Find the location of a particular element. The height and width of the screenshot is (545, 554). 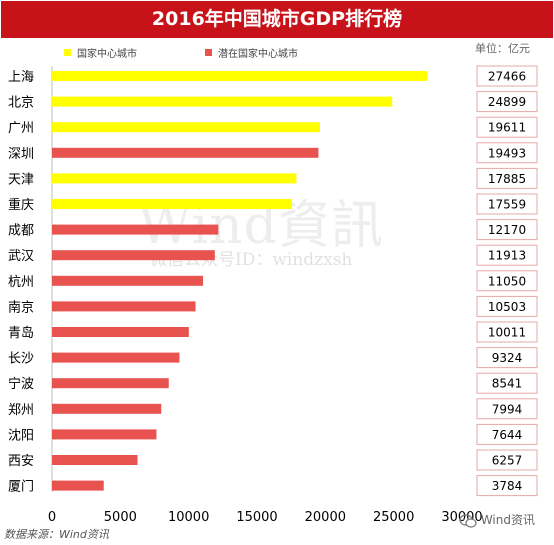

title-bar: 2016年中国城市GDP排行榜 is located at coordinates (277, 19).